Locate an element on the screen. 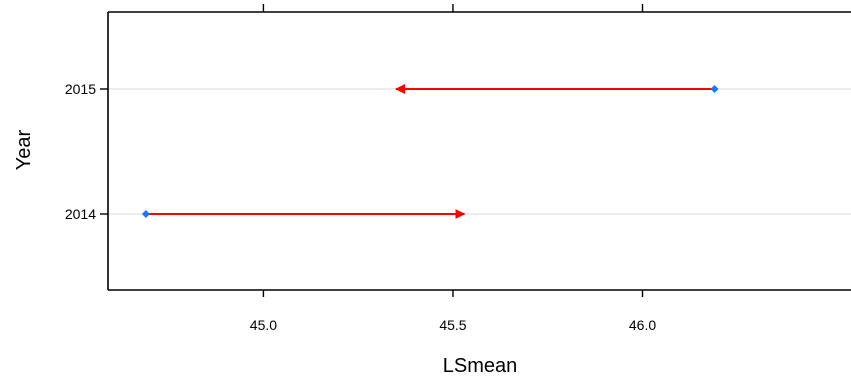 This screenshot has height=379, width=851. y-axis-title: Year is located at coordinates (24, 149).